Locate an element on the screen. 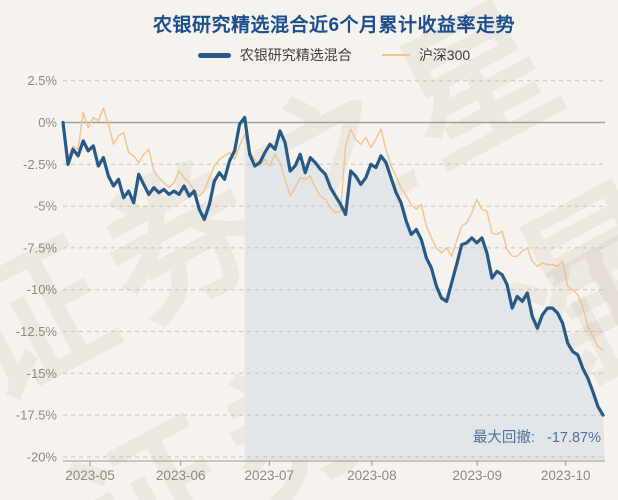 Image resolution: width=618 pixels, height=500 pixels. svg-text: -17.5% is located at coordinates (37, 415).